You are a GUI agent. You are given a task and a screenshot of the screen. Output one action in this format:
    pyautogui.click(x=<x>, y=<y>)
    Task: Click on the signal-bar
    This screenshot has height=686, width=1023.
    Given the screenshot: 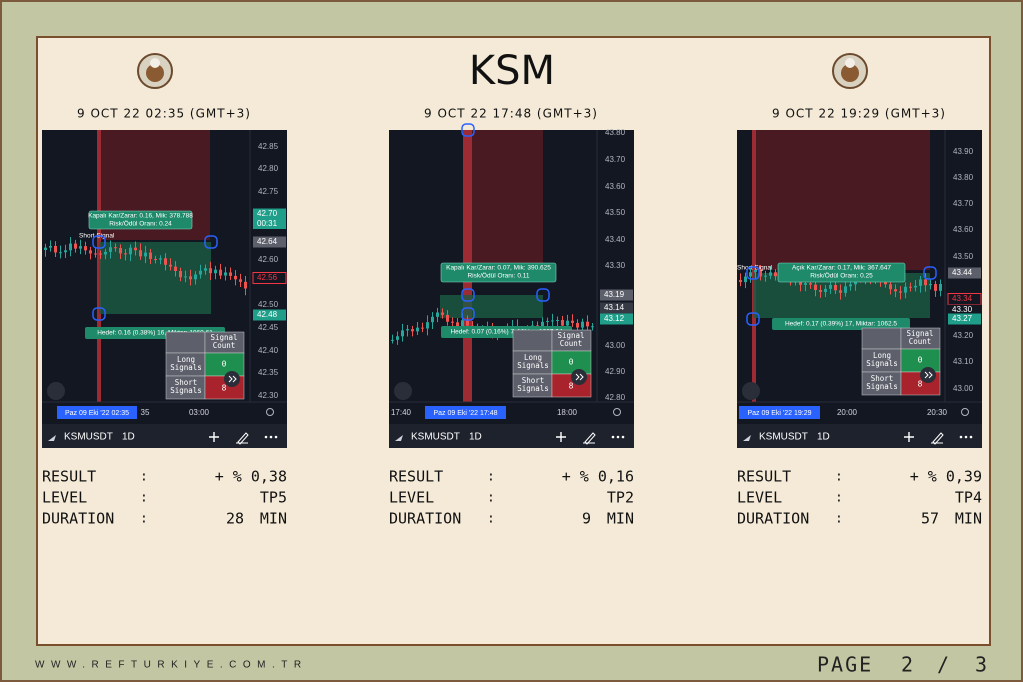 What is the action you would take?
    pyautogui.click(x=754, y=266)
    